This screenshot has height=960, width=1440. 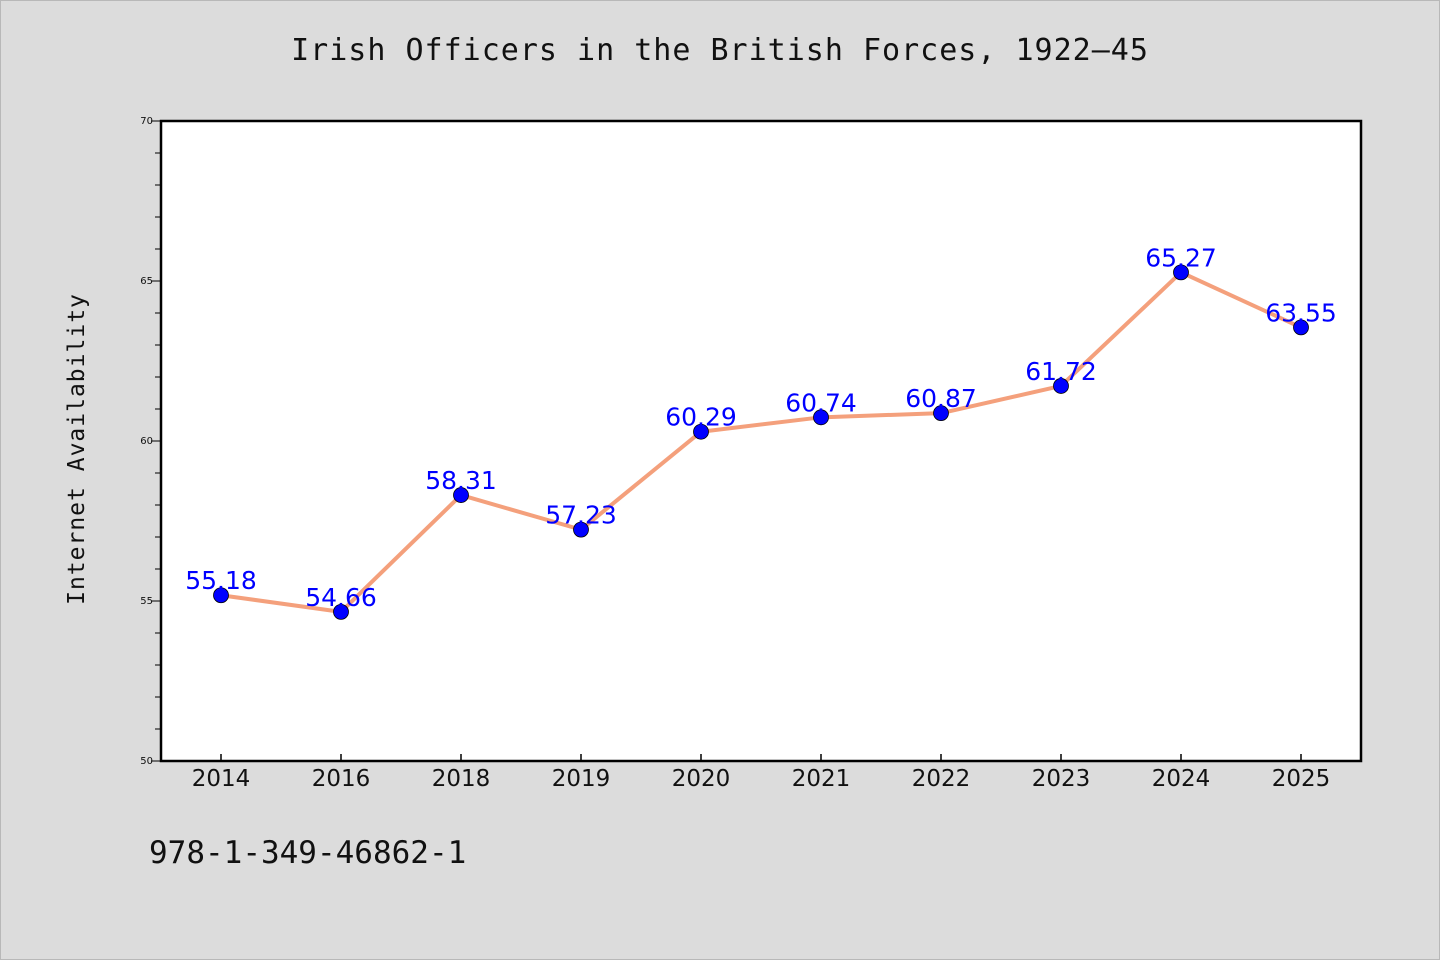 I want to click on data-label: 65.27, so click(x=1181, y=257).